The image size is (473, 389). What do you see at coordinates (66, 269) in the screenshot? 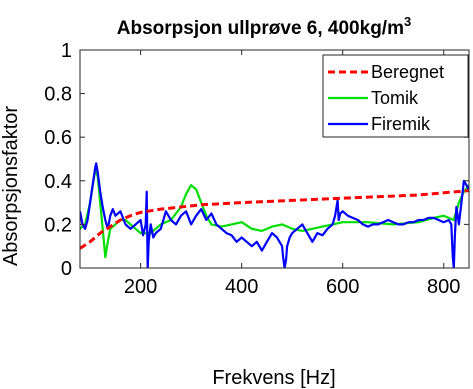
I see `y-tick-label: 0` at bounding box center [66, 269].